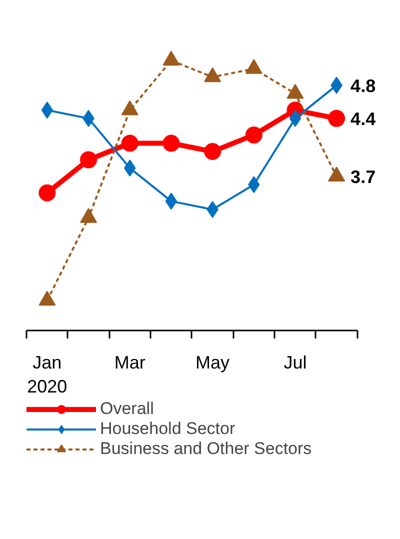  I want to click on legend-label: Business and Other Sectors, so click(206, 449).